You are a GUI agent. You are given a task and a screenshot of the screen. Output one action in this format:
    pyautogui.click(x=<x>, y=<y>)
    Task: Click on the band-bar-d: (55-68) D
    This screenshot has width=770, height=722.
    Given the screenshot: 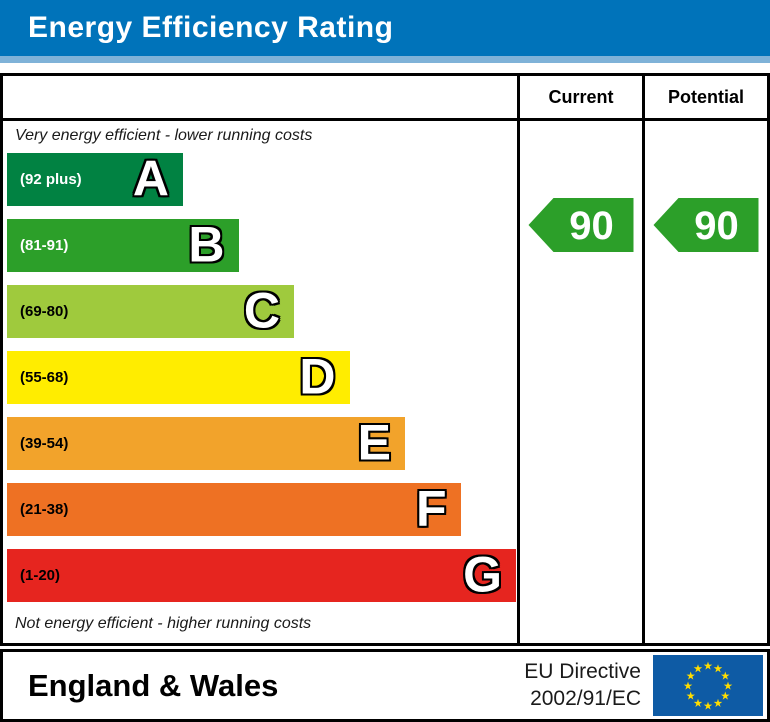 What is the action you would take?
    pyautogui.click(x=178, y=377)
    